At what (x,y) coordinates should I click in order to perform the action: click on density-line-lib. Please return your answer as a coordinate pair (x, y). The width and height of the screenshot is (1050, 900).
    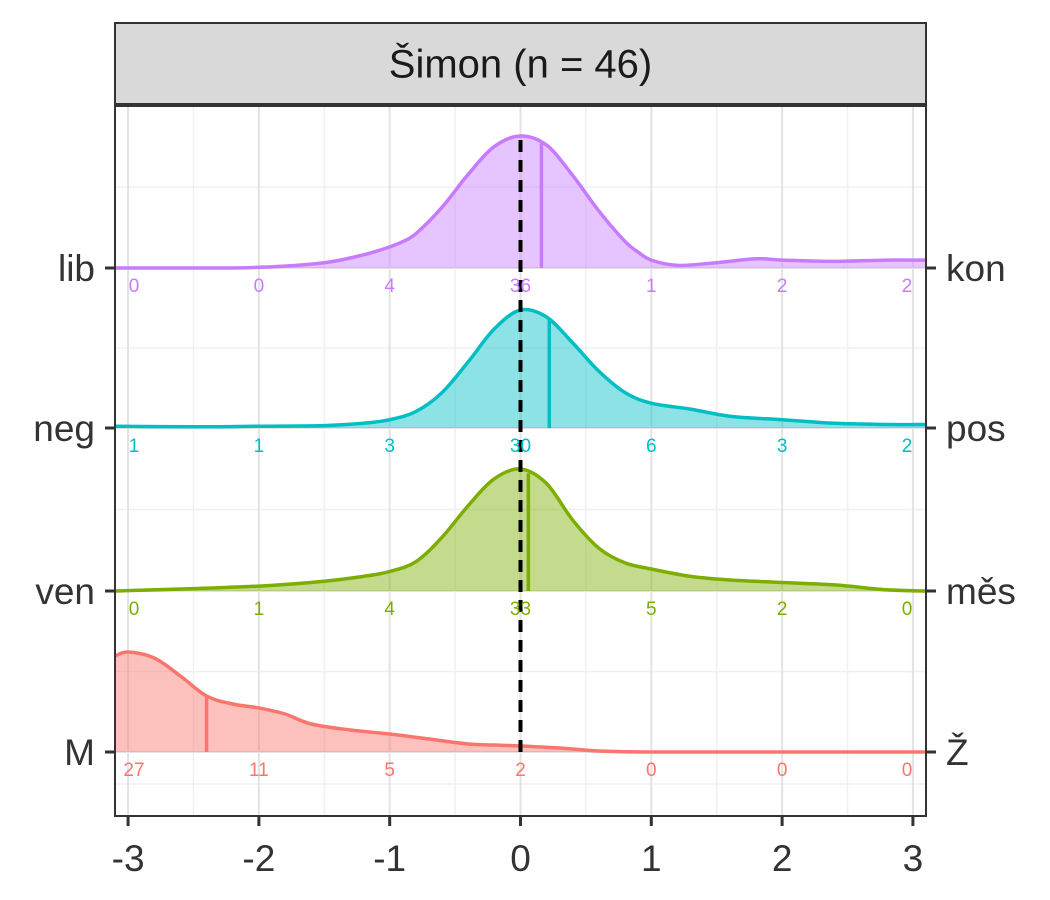
    Looking at the image, I should click on (520, 202).